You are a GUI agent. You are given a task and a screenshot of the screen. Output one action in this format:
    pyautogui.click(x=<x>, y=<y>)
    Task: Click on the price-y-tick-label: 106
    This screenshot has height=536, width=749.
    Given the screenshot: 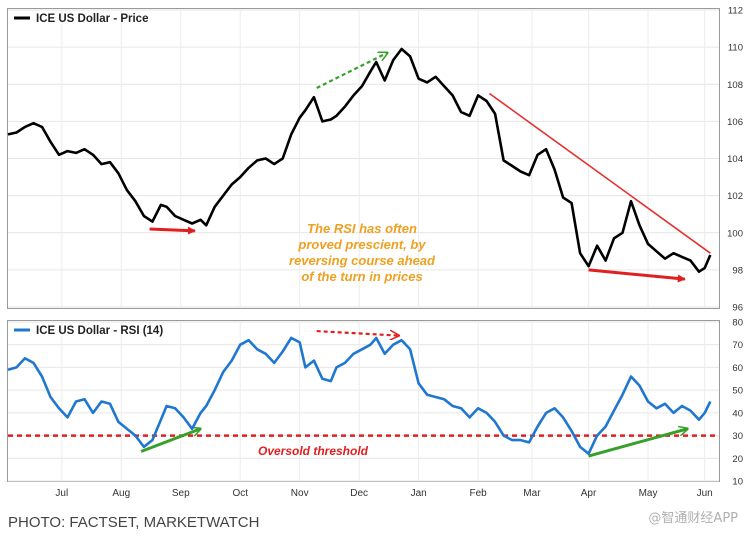 What is the action you would take?
    pyautogui.click(x=735, y=122)
    